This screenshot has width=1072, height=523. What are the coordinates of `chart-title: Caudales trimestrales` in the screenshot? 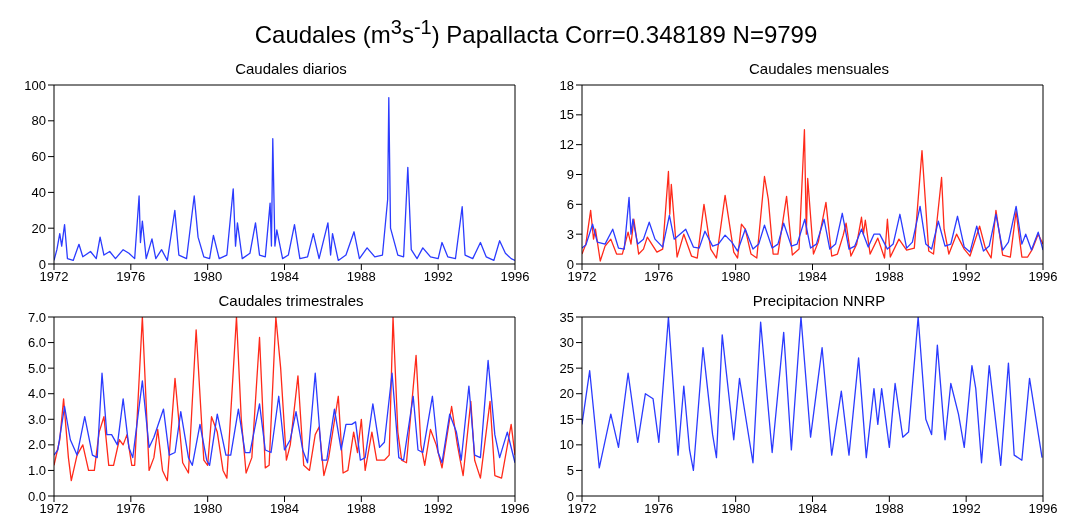 It's located at (291, 300).